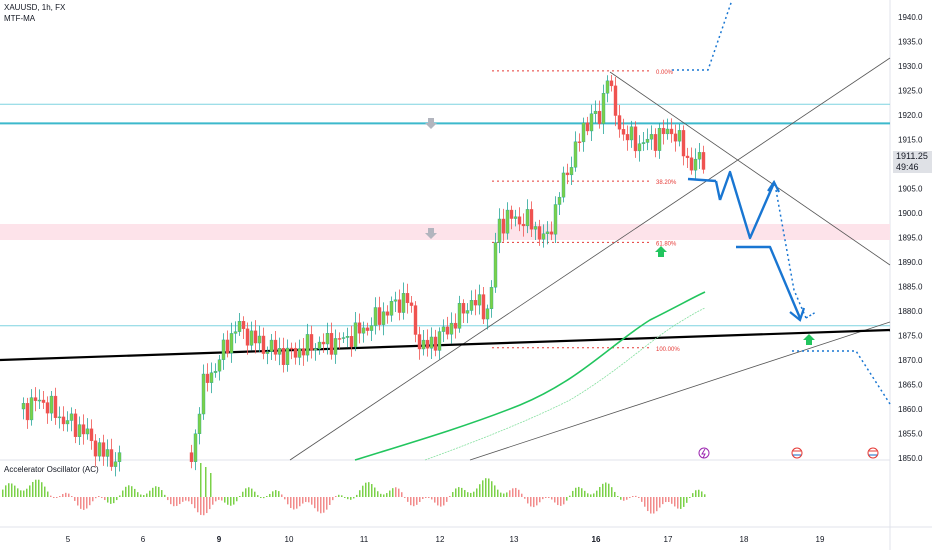 Image resolution: width=932 pixels, height=550 pixels. What do you see at coordinates (744, 539) in the screenshot?
I see `time-tick-label: 18` at bounding box center [744, 539].